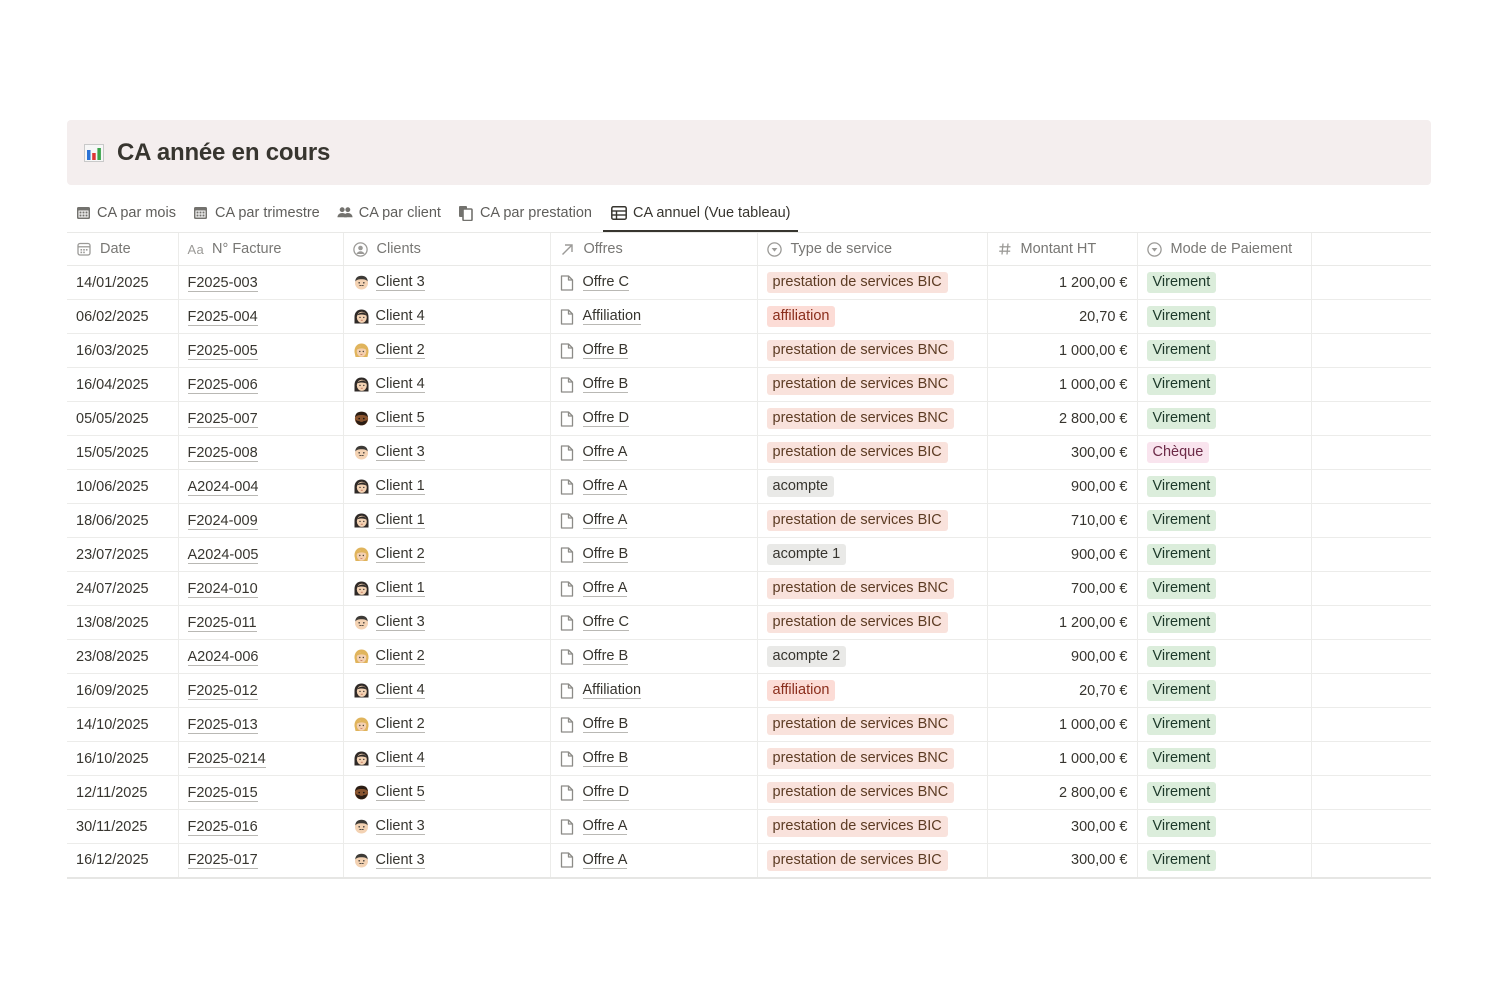 The height and width of the screenshot is (1000, 1500). I want to click on invoice-cell: A2024-006, so click(260, 656).